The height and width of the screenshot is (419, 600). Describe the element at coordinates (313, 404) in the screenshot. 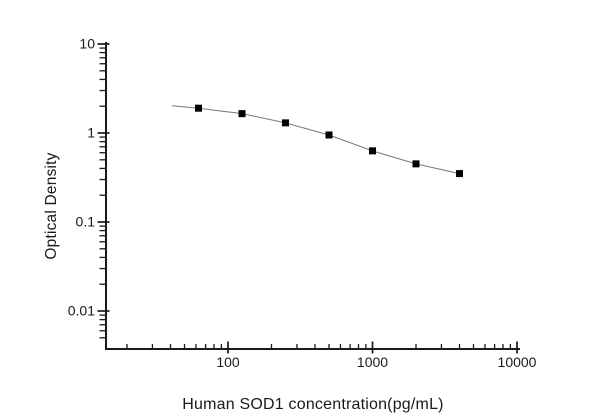

I see `x-axis-title: Human SOD1 concentration(pg/mL)` at that location.